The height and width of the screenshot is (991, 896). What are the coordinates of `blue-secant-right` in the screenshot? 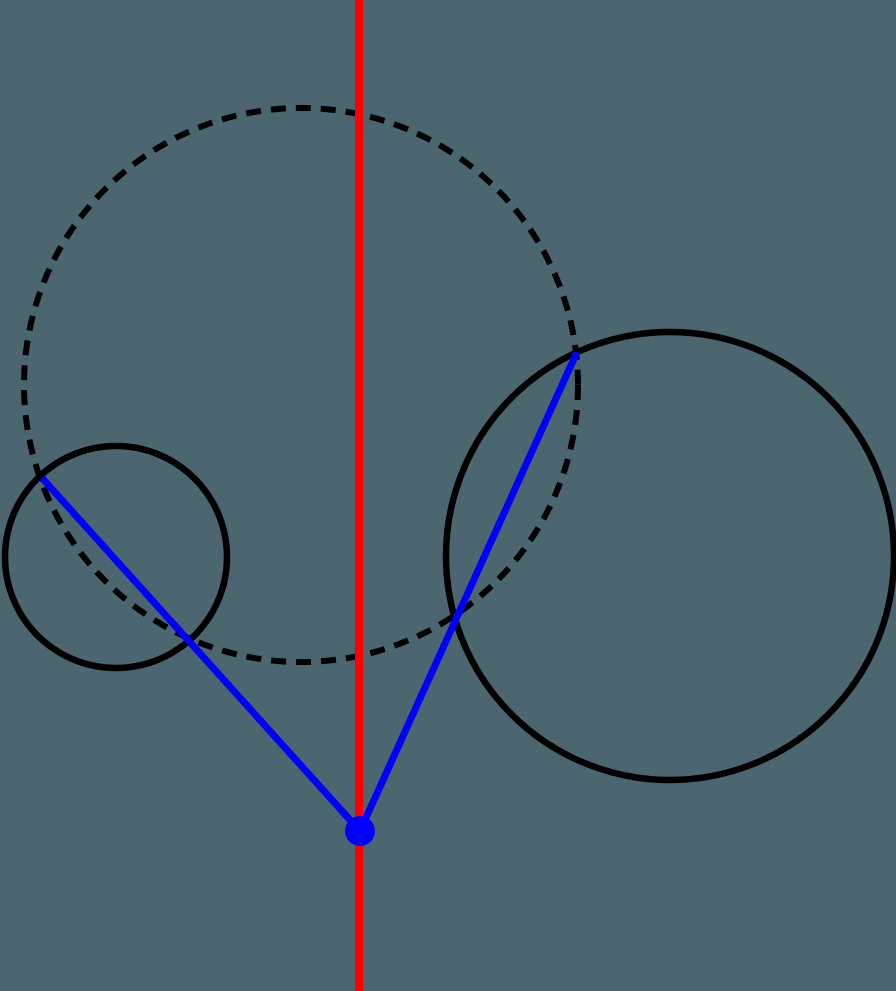 It's located at (468, 591).